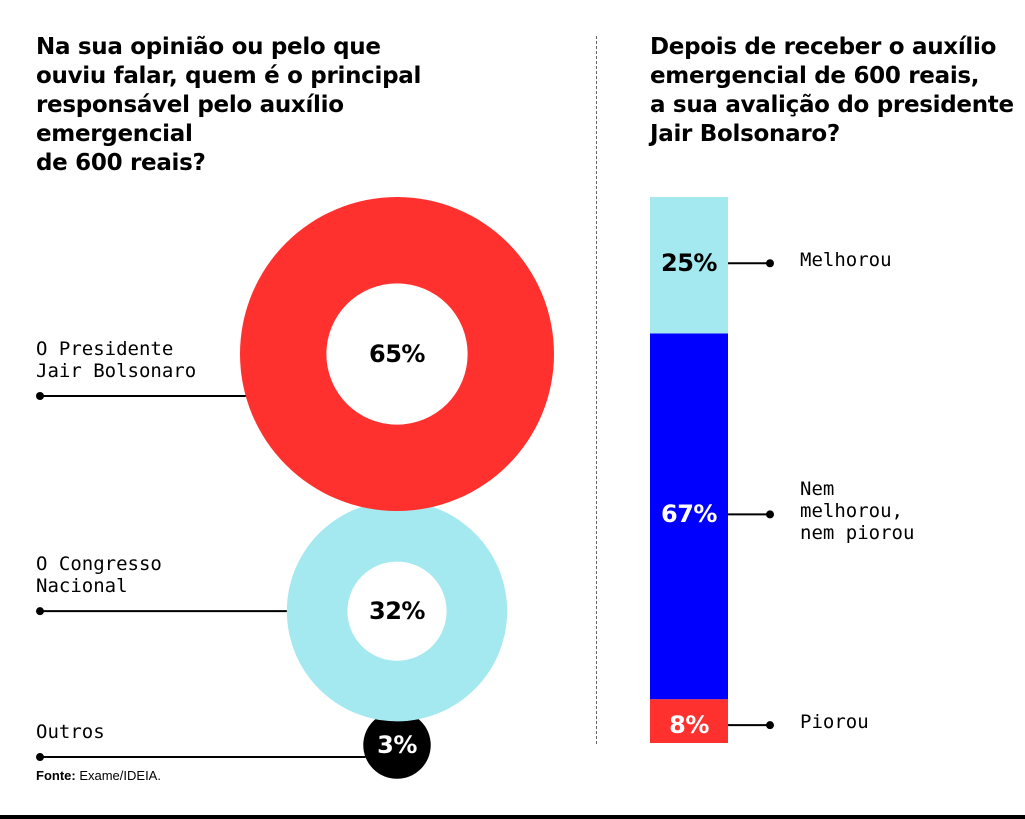 The height and width of the screenshot is (819, 1025). I want to click on source-note: Fonte: Exame/IDEIA., so click(98, 775).